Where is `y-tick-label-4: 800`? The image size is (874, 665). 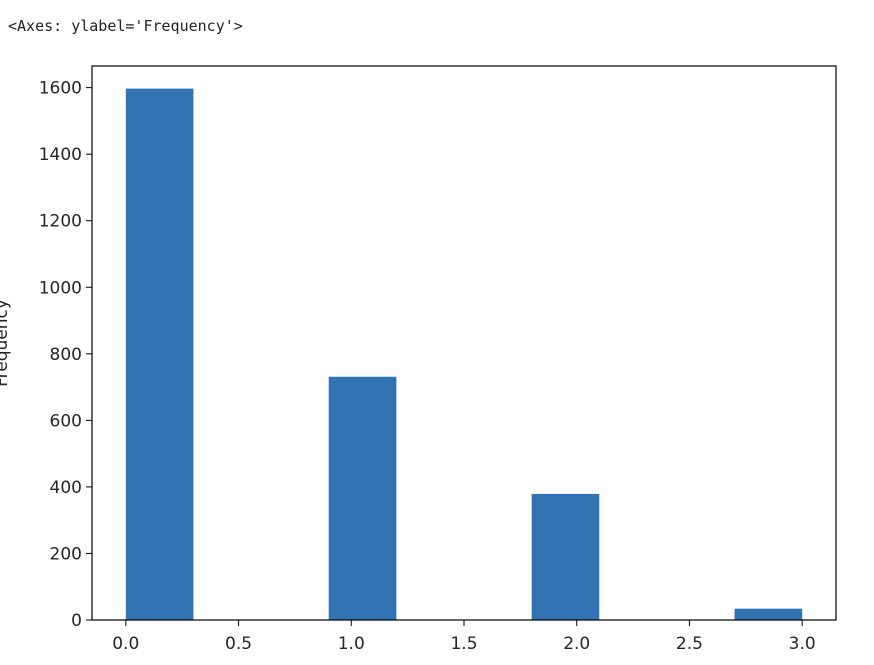
y-tick-label-4: 800 is located at coordinates (66, 355).